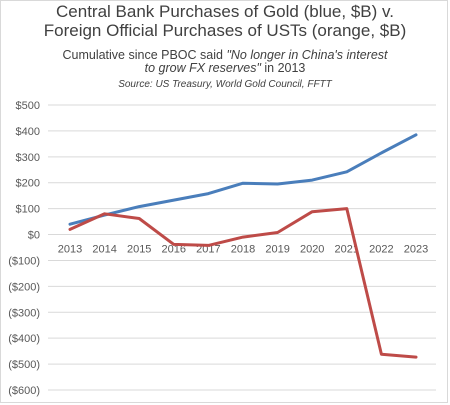 The width and height of the screenshot is (450, 405). Describe the element at coordinates (24, 365) in the screenshot. I see `y-tick-label: ($500)` at that location.